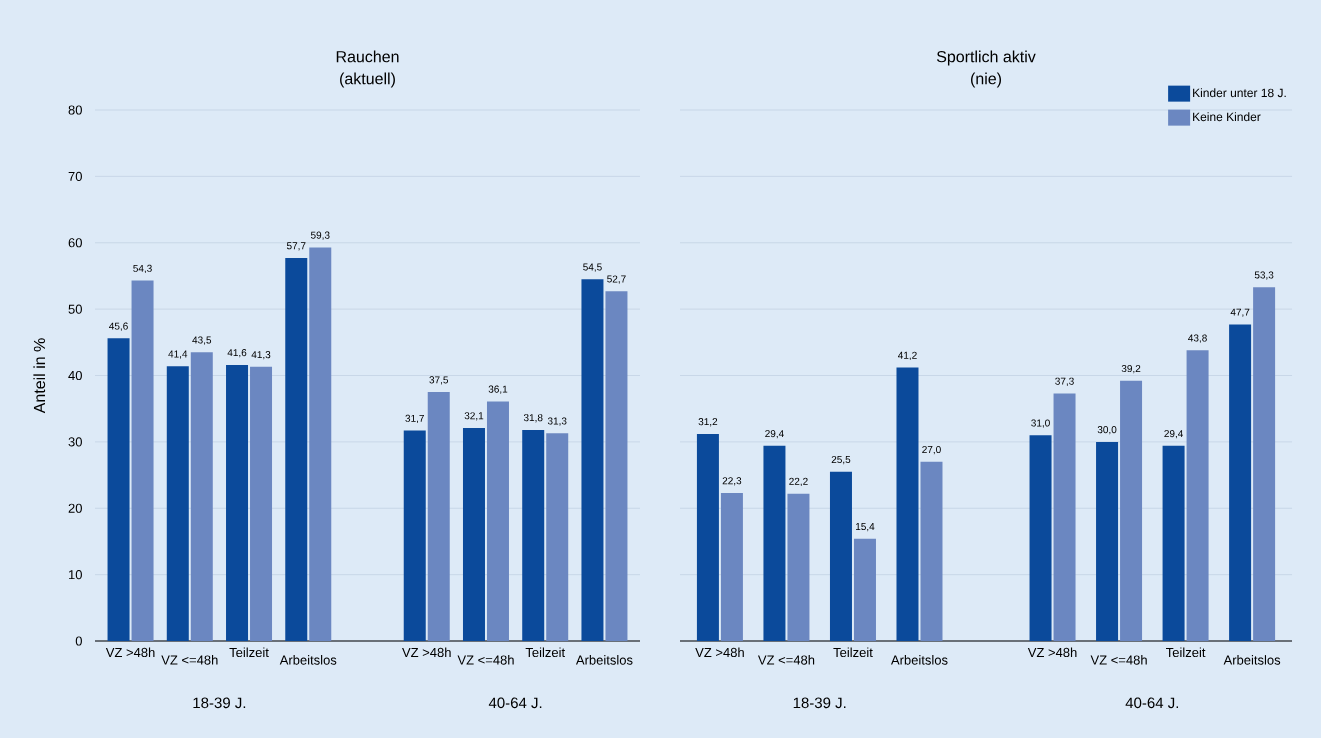 This screenshot has width=1321, height=738. I want to click on data-label: 41,6, so click(237, 353).